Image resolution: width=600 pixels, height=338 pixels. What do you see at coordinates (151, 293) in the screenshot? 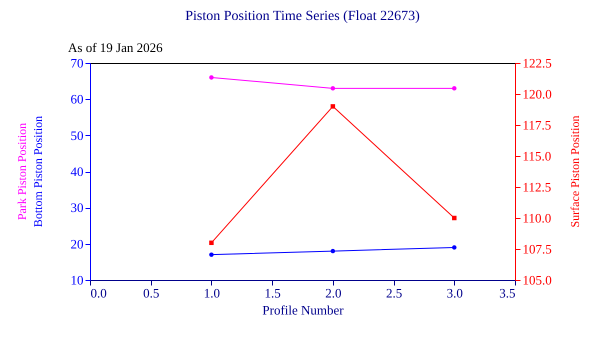
I see `x-tick-label: 0.5` at bounding box center [151, 293].